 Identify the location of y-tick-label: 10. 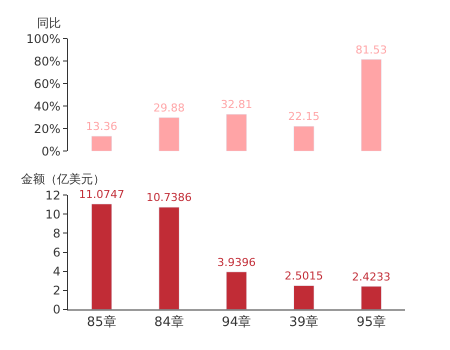
(53, 214).